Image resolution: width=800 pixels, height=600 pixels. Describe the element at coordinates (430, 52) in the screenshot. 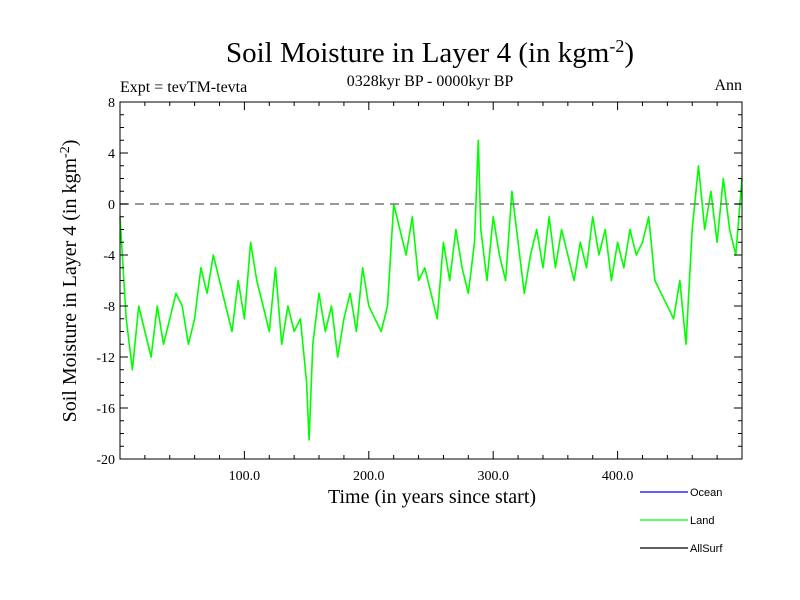

I see `chart-title: Soil Moisture in Layer 4 (in kgm-2)` at that location.